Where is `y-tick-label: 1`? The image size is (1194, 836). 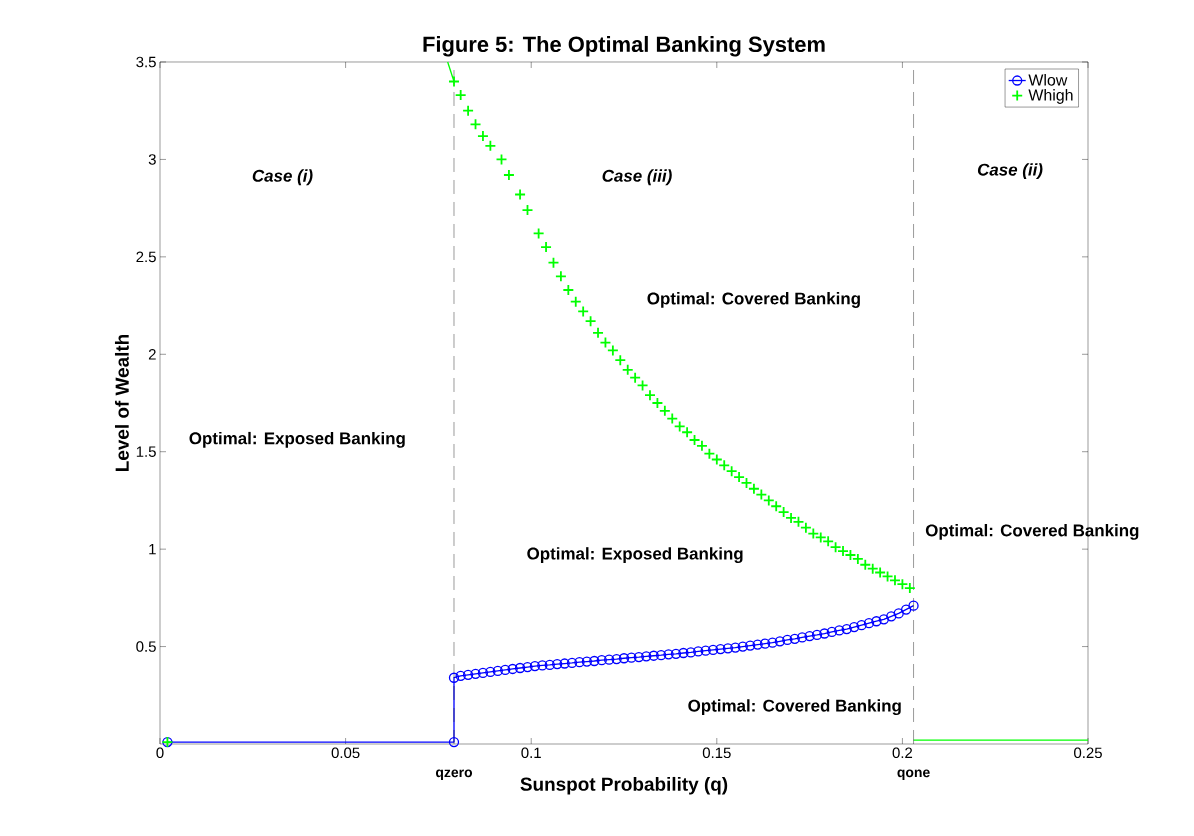
y-tick-label: 1 is located at coordinates (152, 549).